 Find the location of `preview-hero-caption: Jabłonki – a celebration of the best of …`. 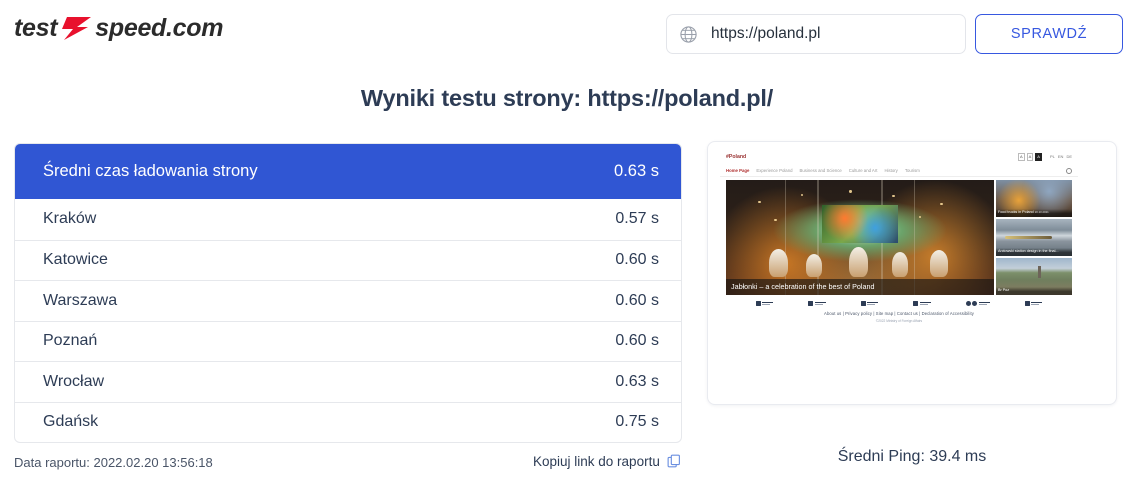

preview-hero-caption: Jabłonki – a celebration of the best of … is located at coordinates (860, 286).